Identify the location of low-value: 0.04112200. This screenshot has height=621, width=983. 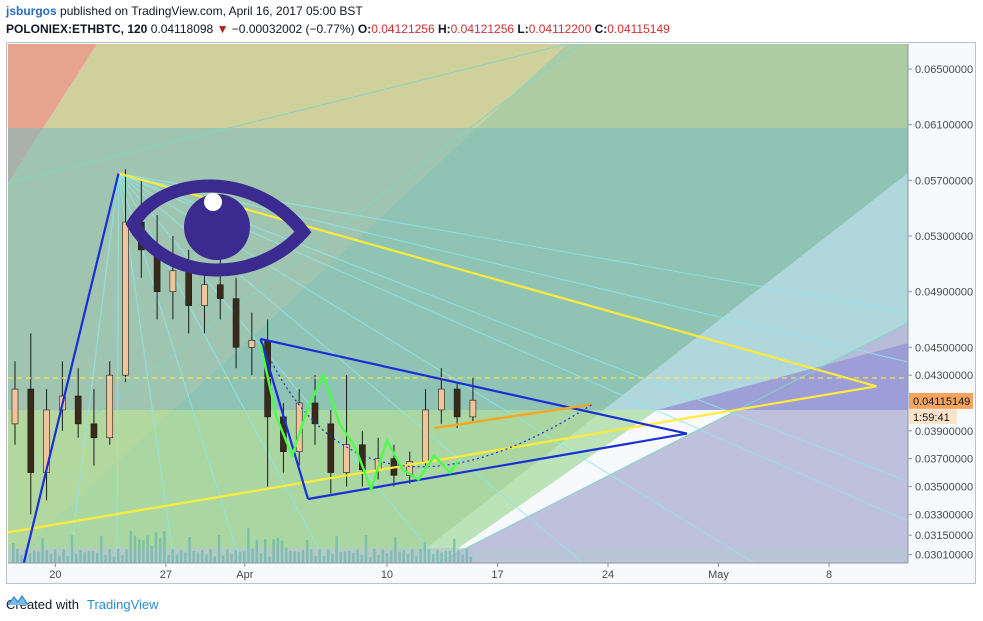
(560, 29).